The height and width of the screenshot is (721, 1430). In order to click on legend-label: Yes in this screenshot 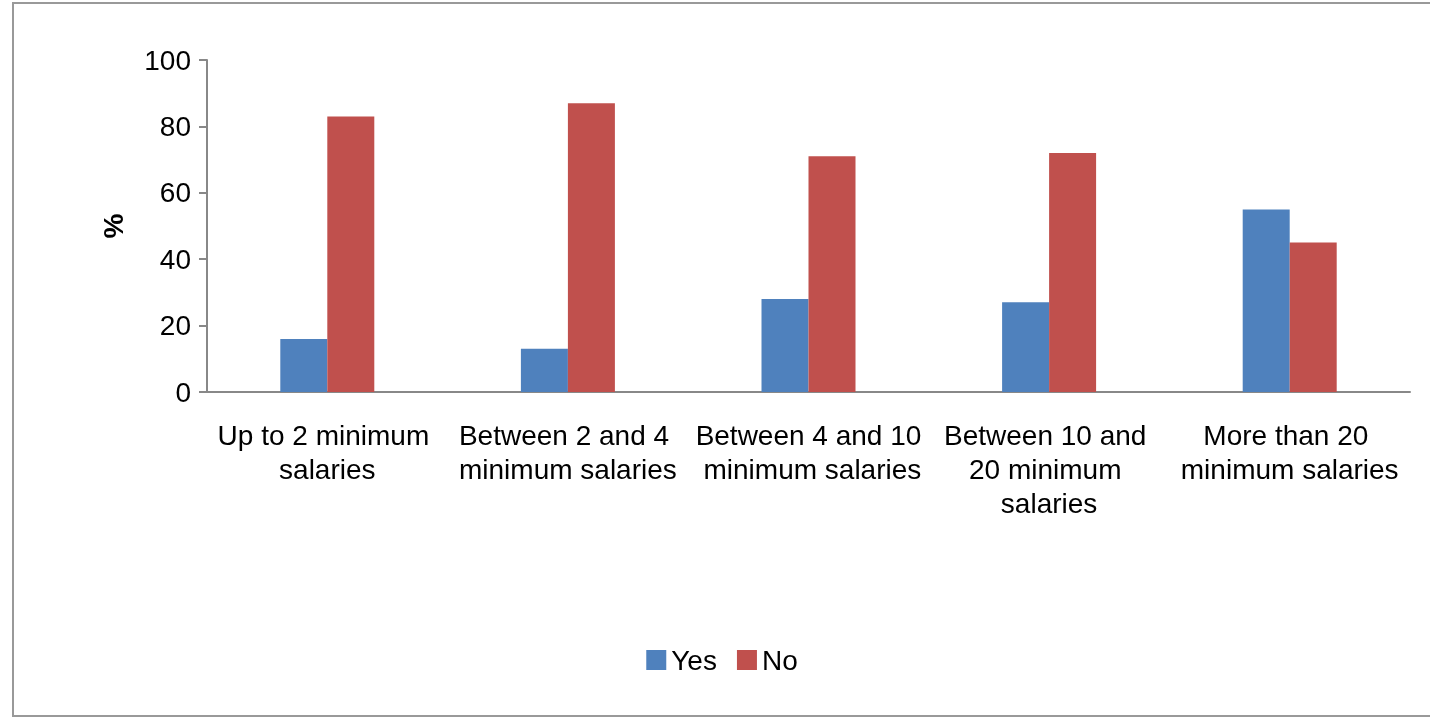, I will do `click(694, 660)`.